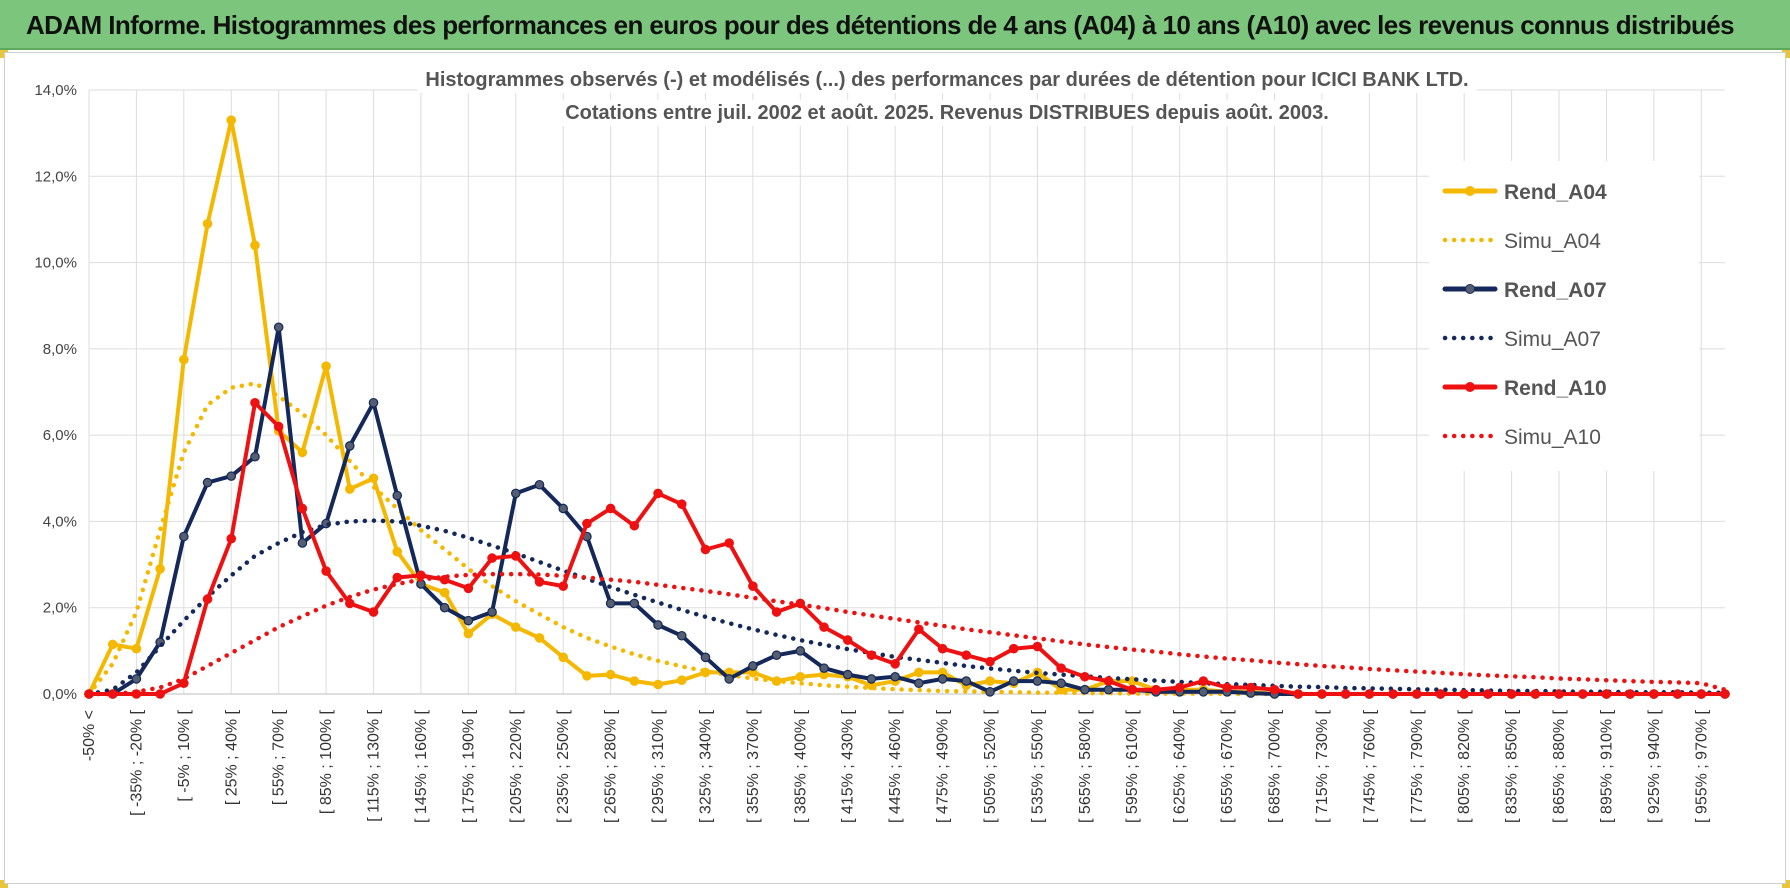 The height and width of the screenshot is (888, 1790). I want to click on legend-marker, so click(1470, 289).